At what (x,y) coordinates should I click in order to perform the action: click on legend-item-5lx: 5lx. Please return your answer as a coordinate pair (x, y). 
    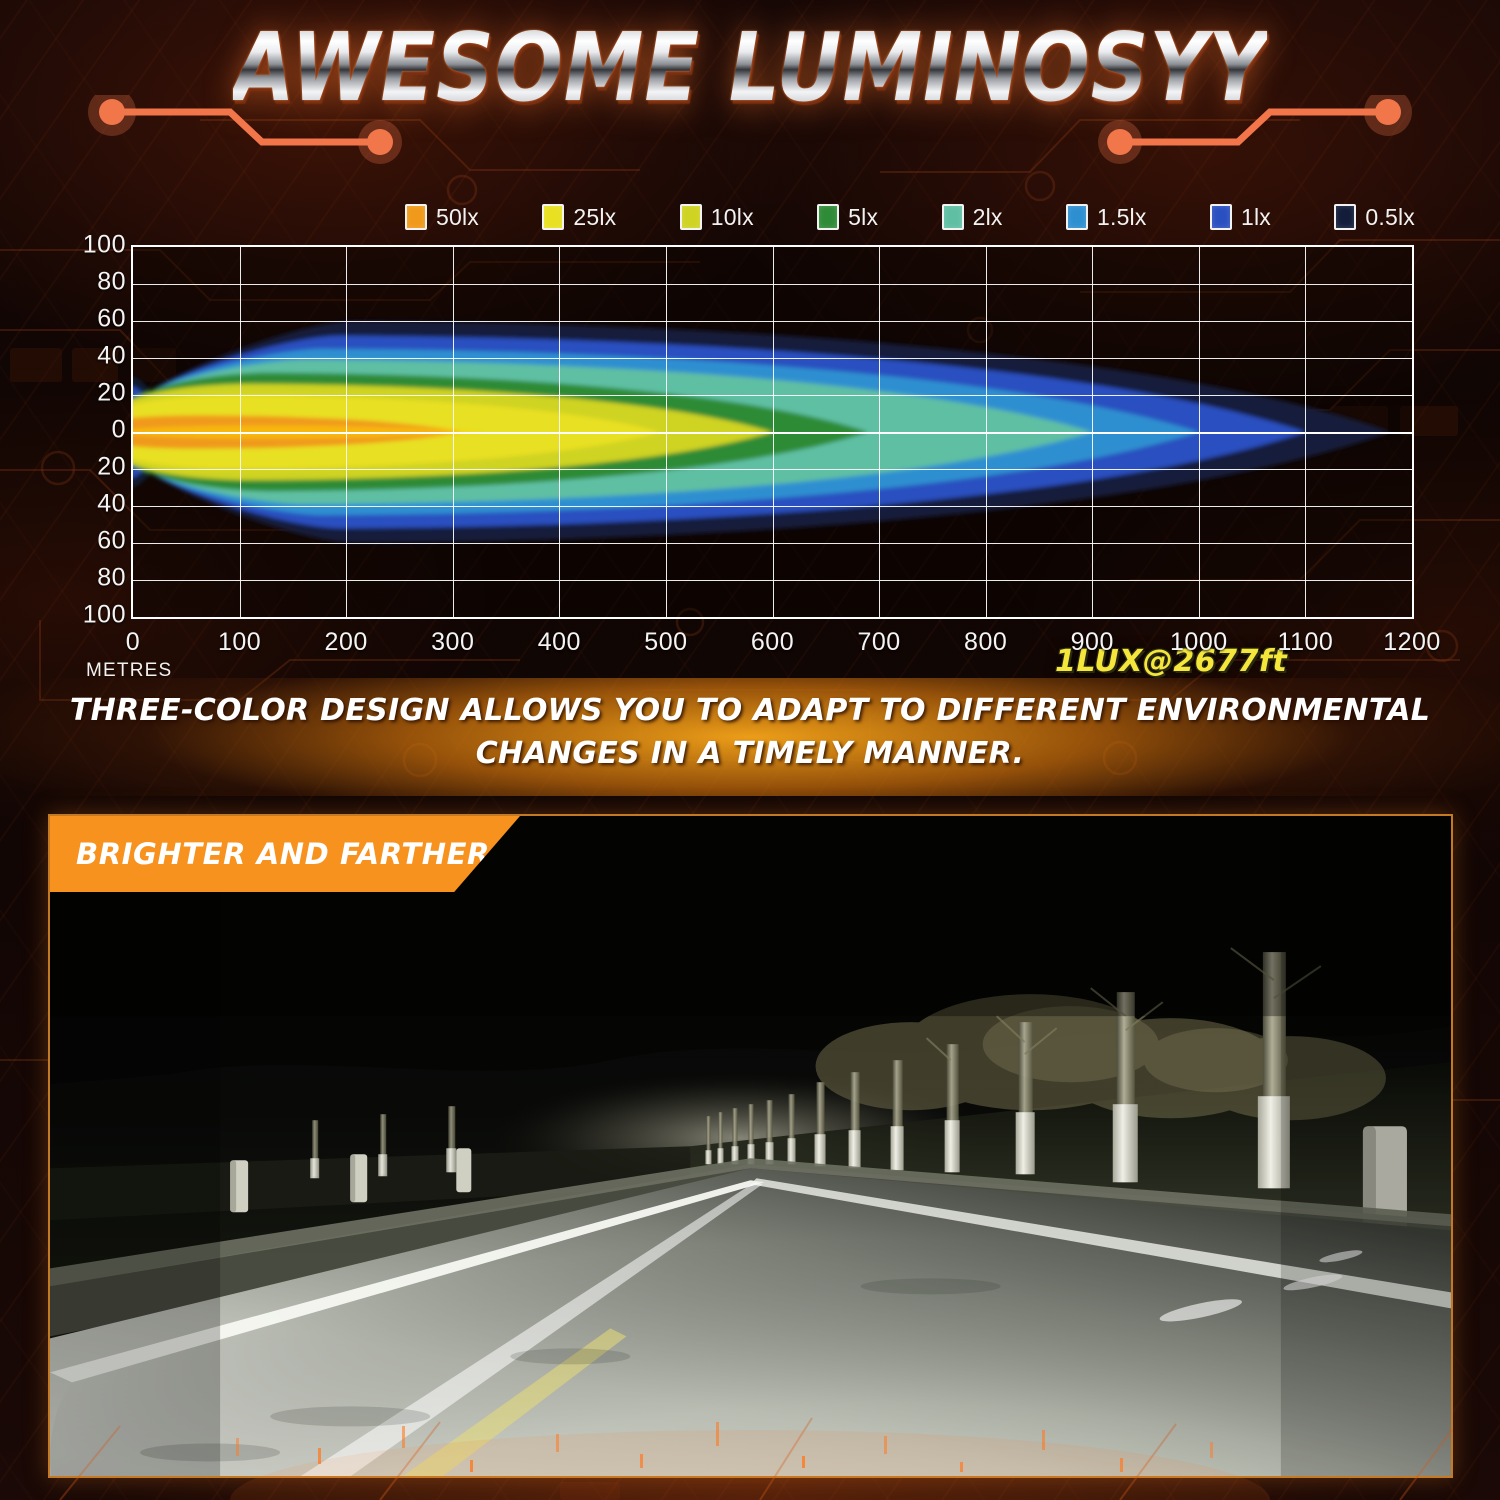
    Looking at the image, I should click on (847, 217).